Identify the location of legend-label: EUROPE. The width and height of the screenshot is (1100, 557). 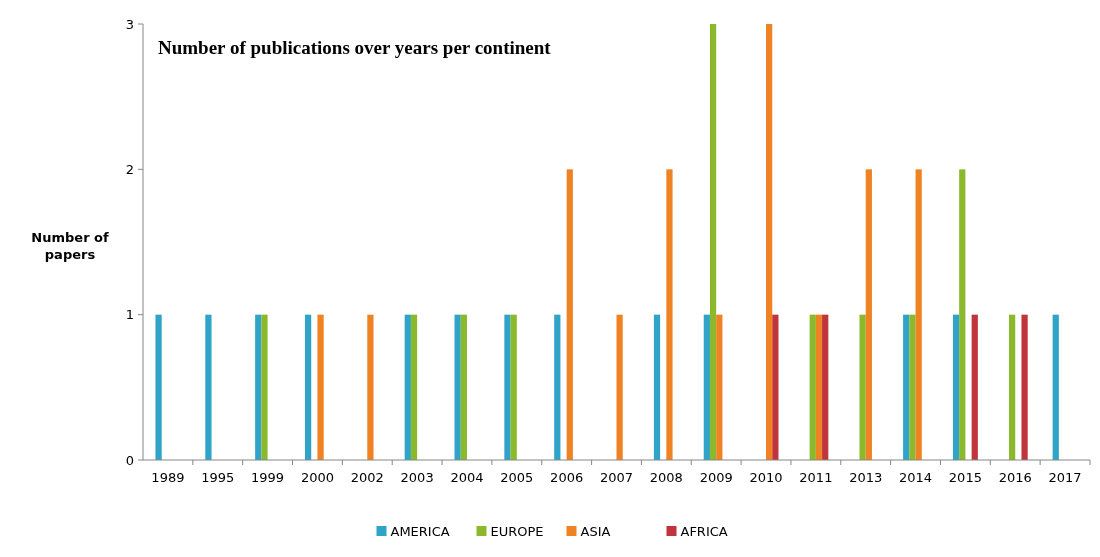
(517, 531).